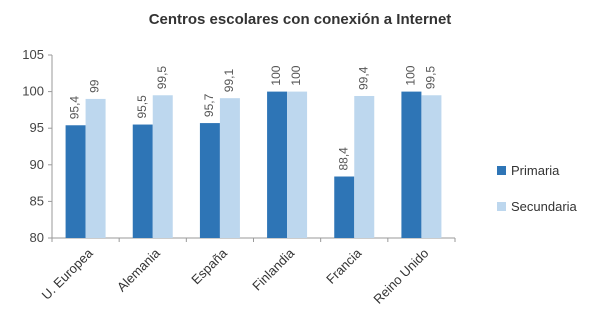 Image resolution: width=598 pixels, height=325 pixels. I want to click on legend: Primaria Secundaria, so click(537, 188).